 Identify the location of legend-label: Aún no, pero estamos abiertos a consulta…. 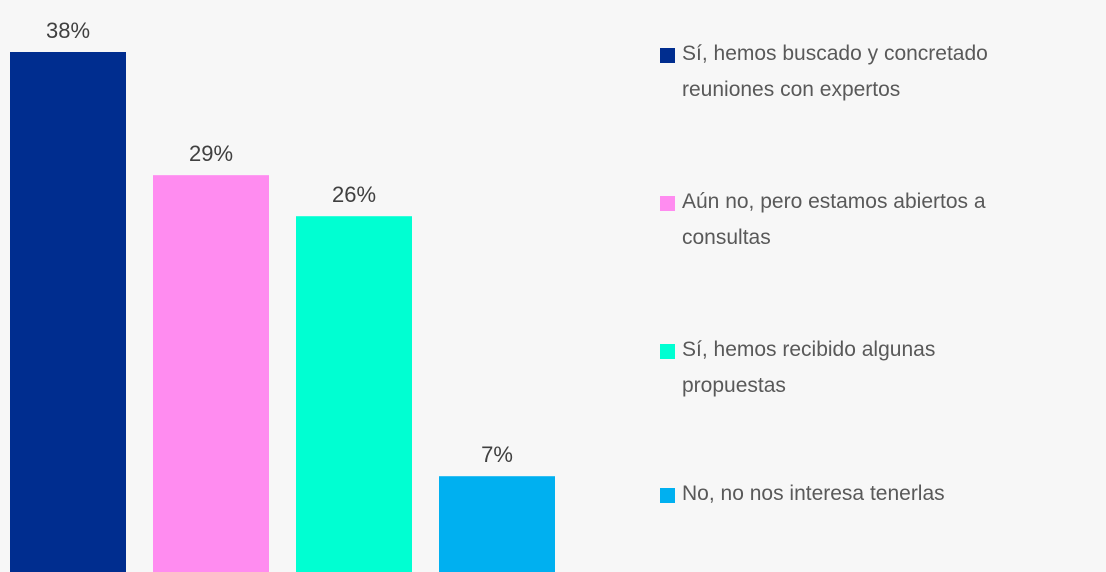
(834, 219).